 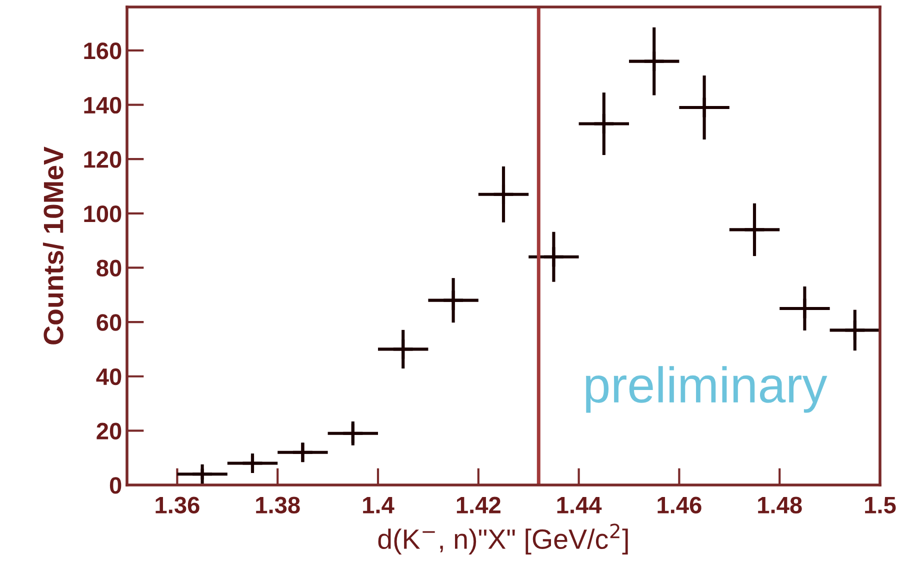 I want to click on y-axis-title: Counts/ 10MeV, so click(x=53, y=245).